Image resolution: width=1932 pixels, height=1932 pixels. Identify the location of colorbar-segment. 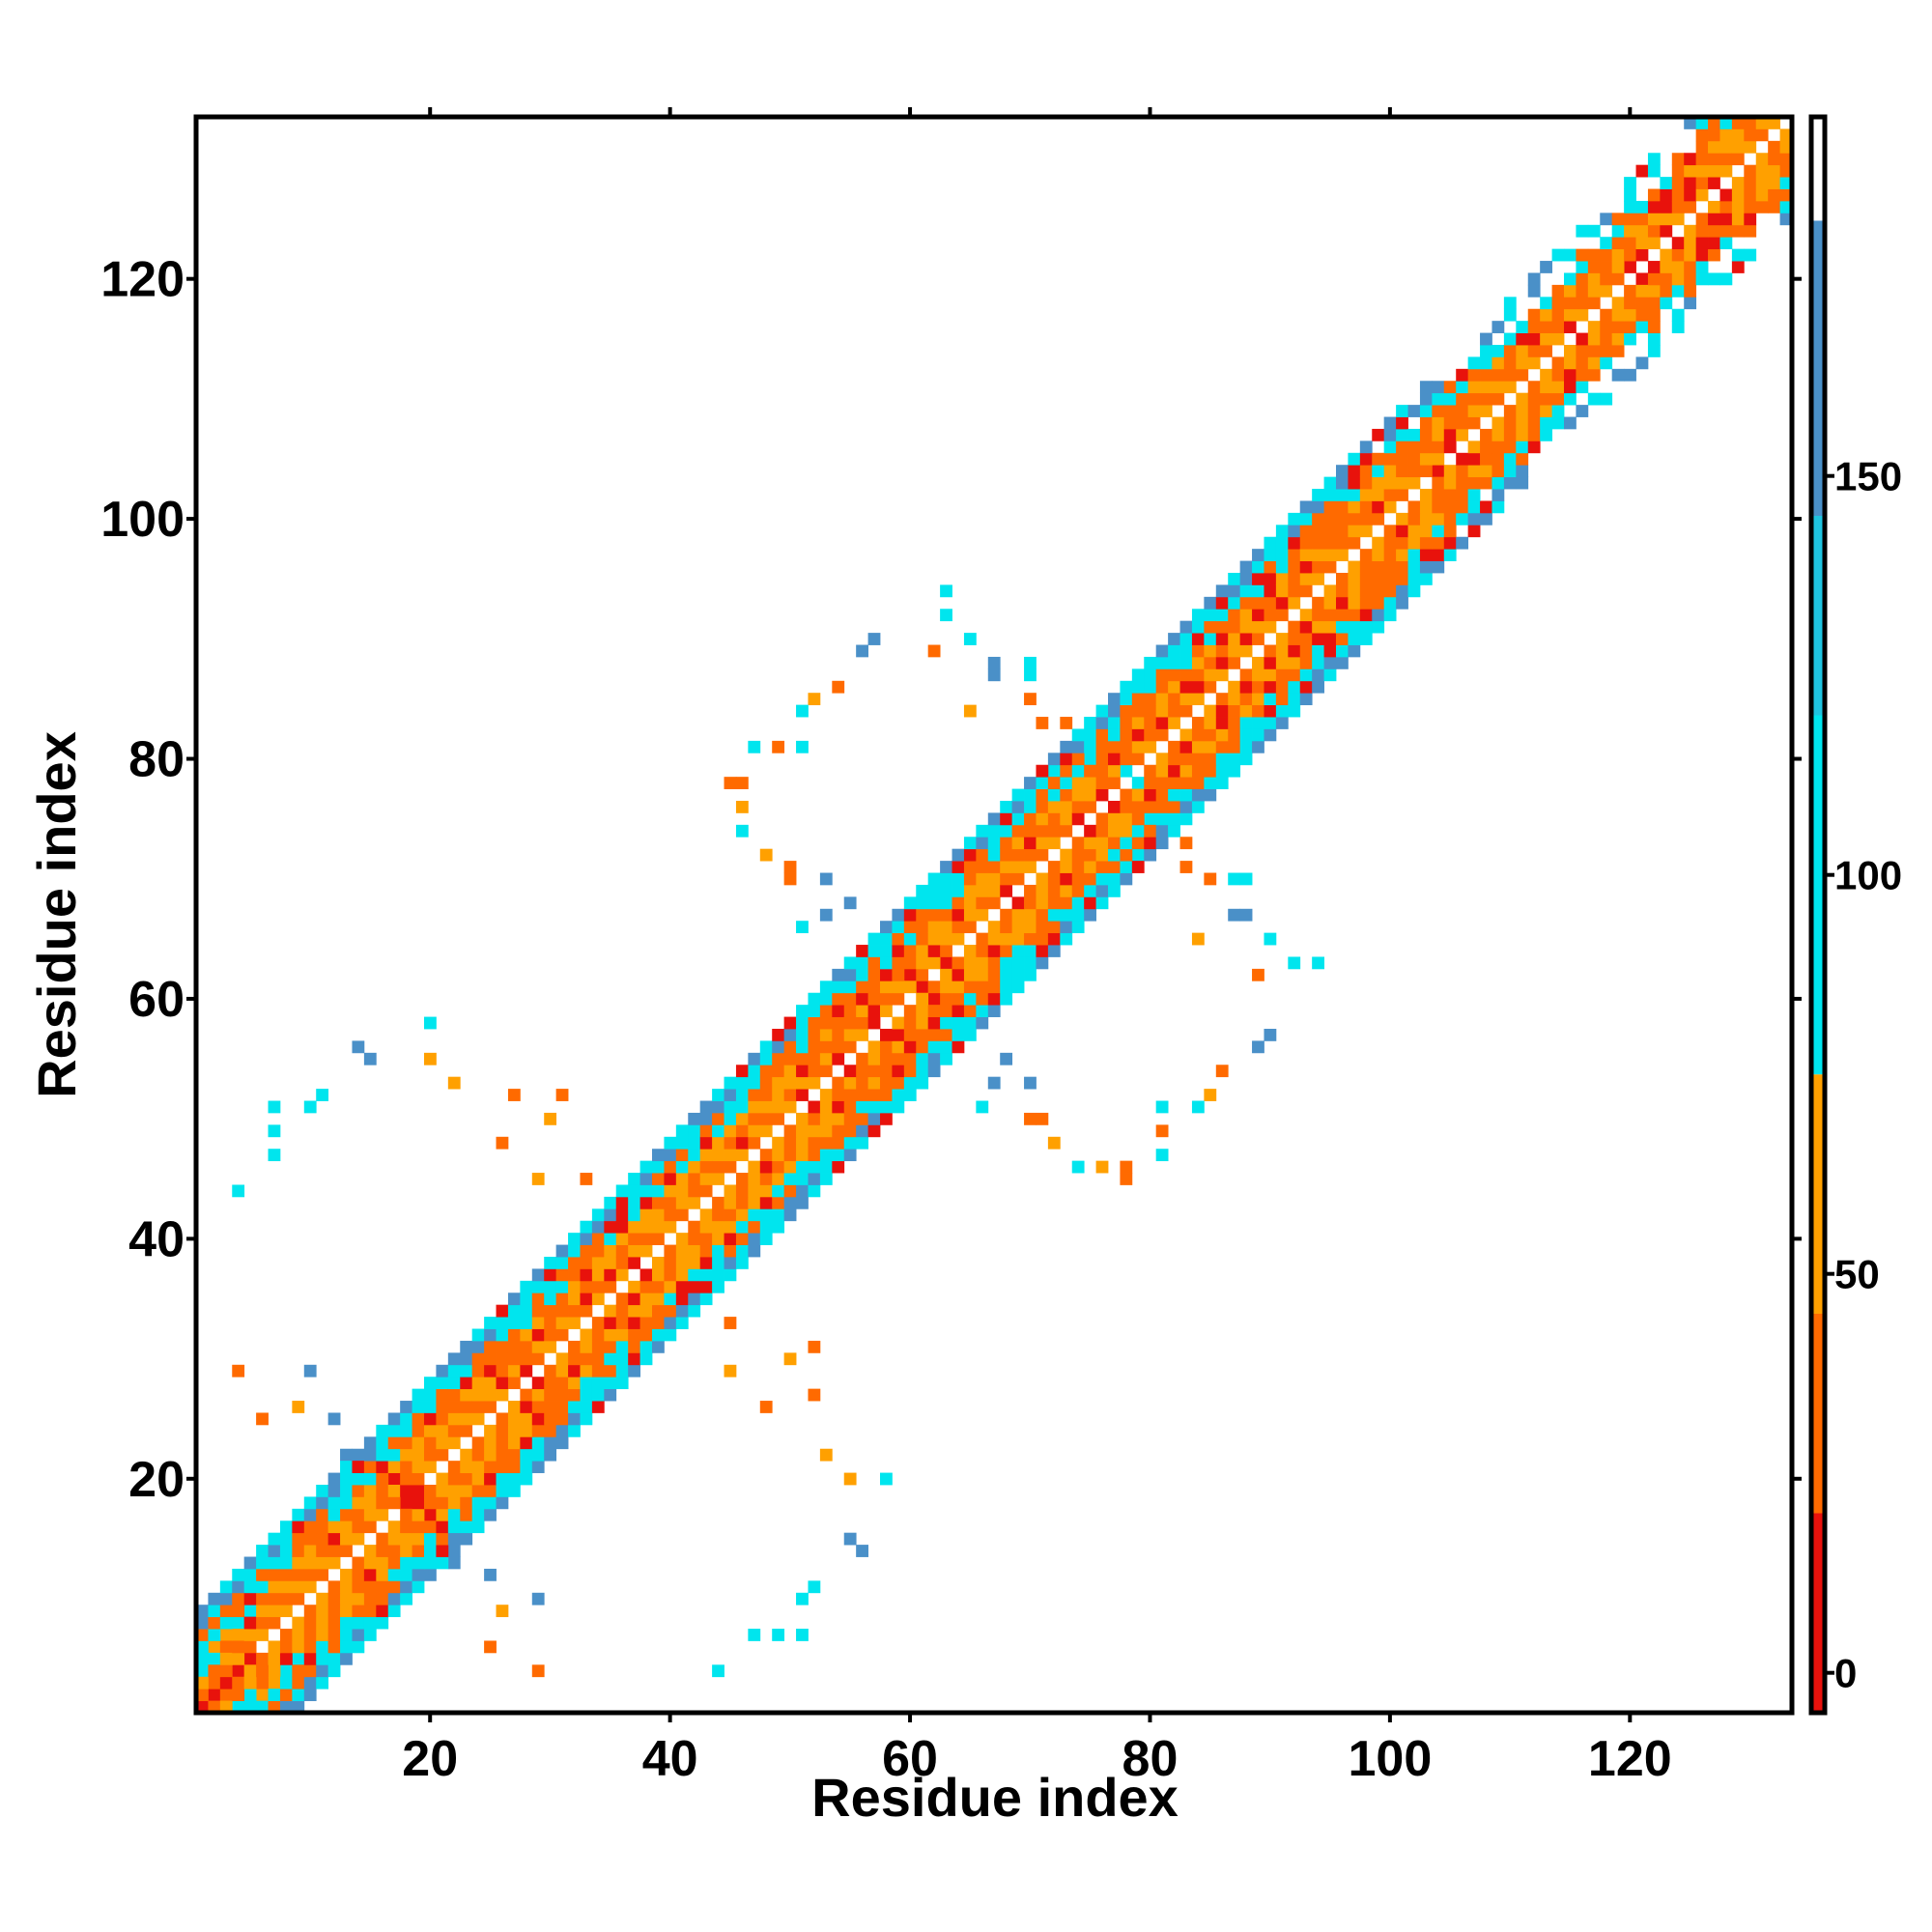
(1818, 895).